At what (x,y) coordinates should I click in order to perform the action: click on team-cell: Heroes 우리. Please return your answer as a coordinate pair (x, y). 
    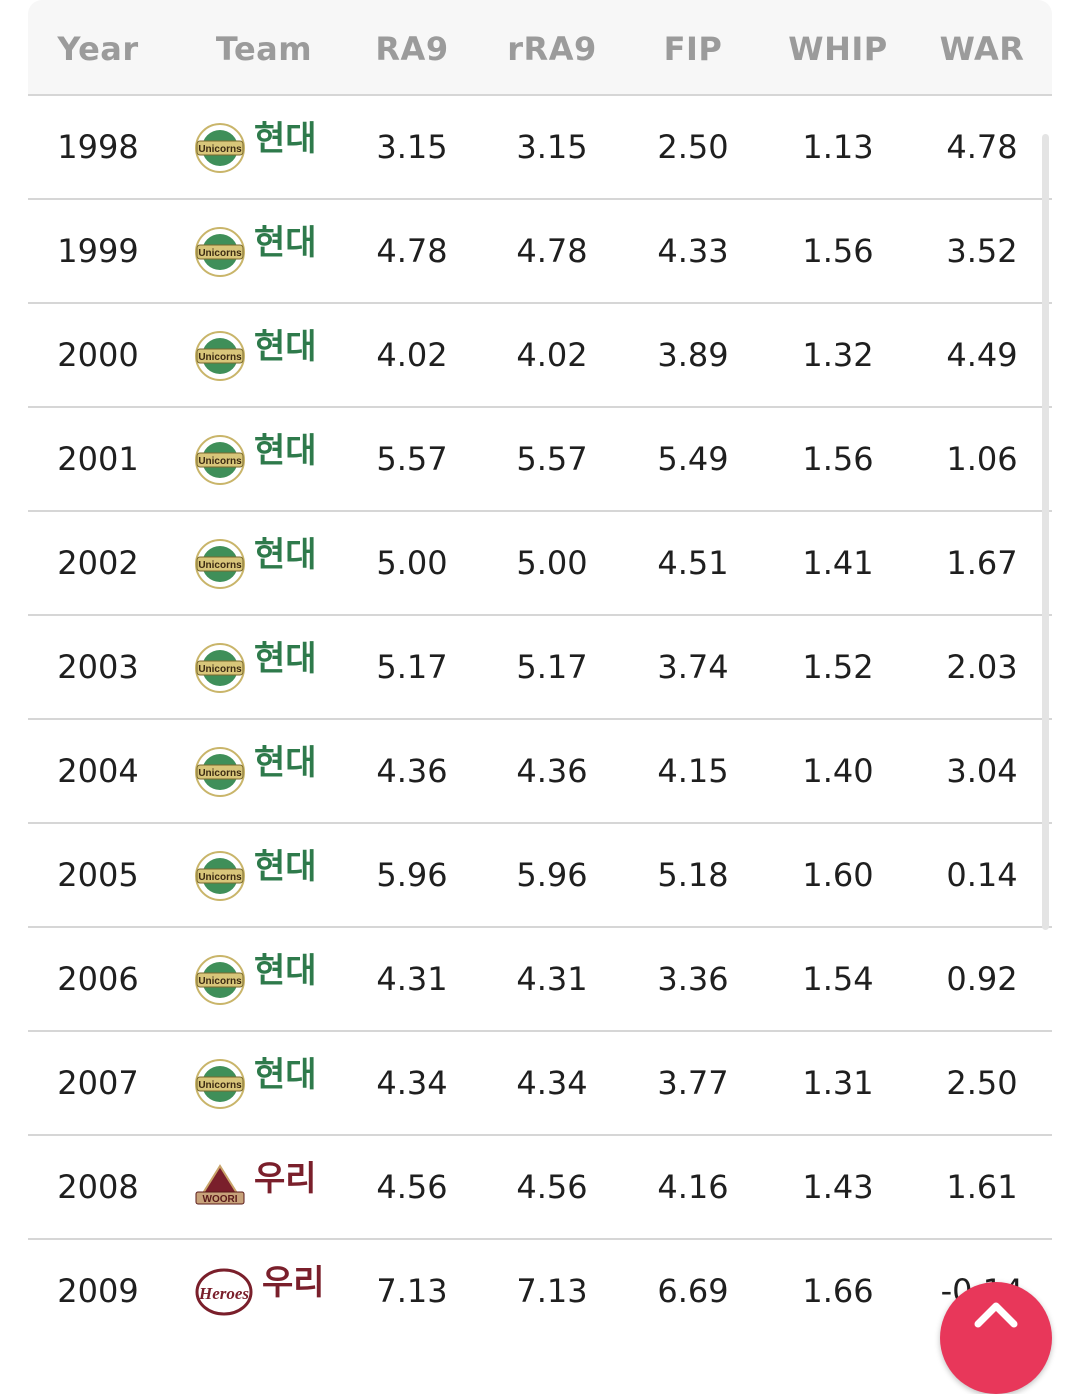
    Looking at the image, I should click on (264, 1290).